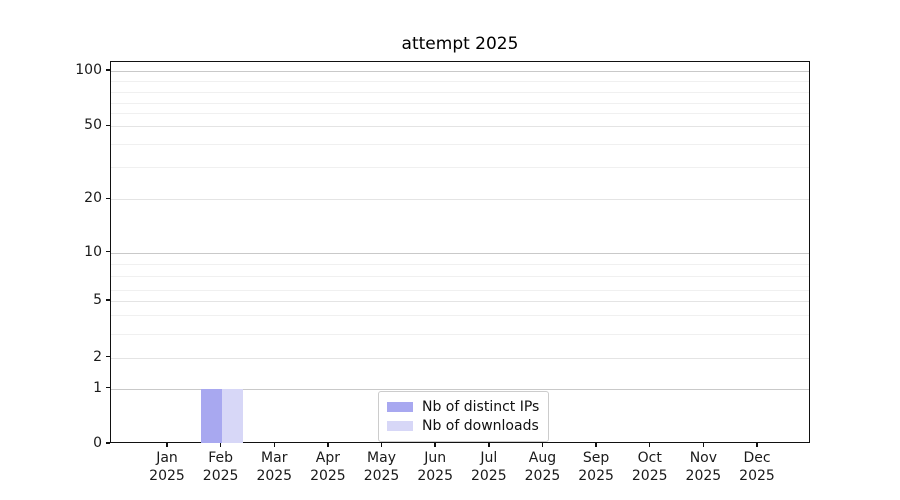 Image resolution: width=900 pixels, height=500 pixels. What do you see at coordinates (489, 458) in the screenshot?
I see `x-tick-month: Jul` at bounding box center [489, 458].